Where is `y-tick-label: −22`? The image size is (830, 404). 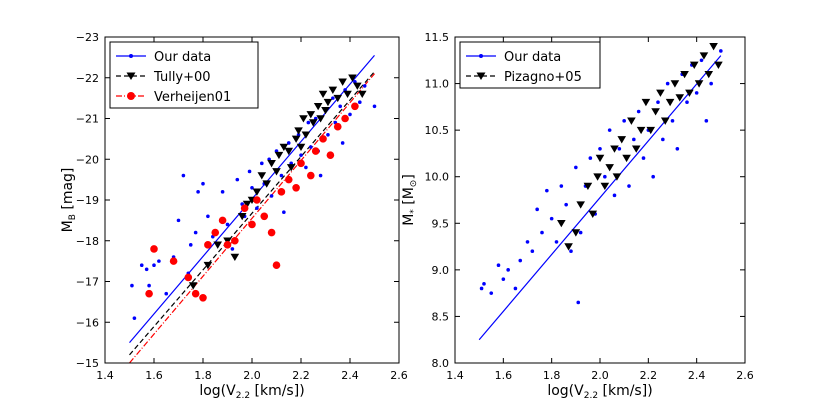
y-tick-label: −22 is located at coordinates (87, 78).